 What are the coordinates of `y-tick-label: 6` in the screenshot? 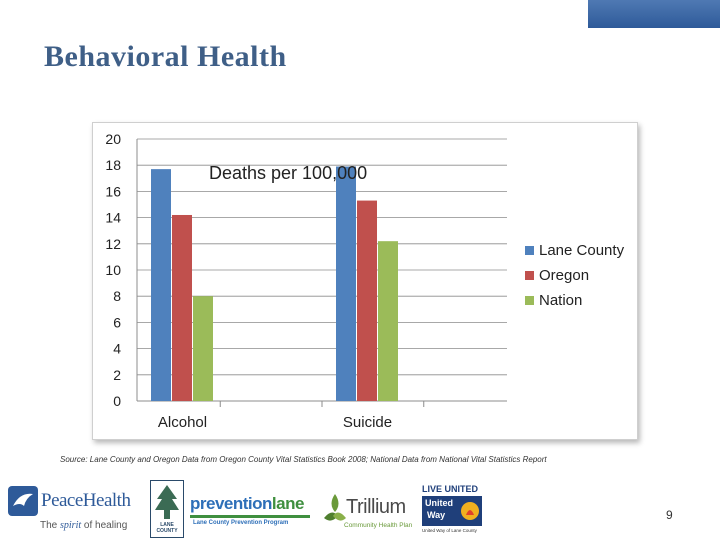 It's located at (117, 322).